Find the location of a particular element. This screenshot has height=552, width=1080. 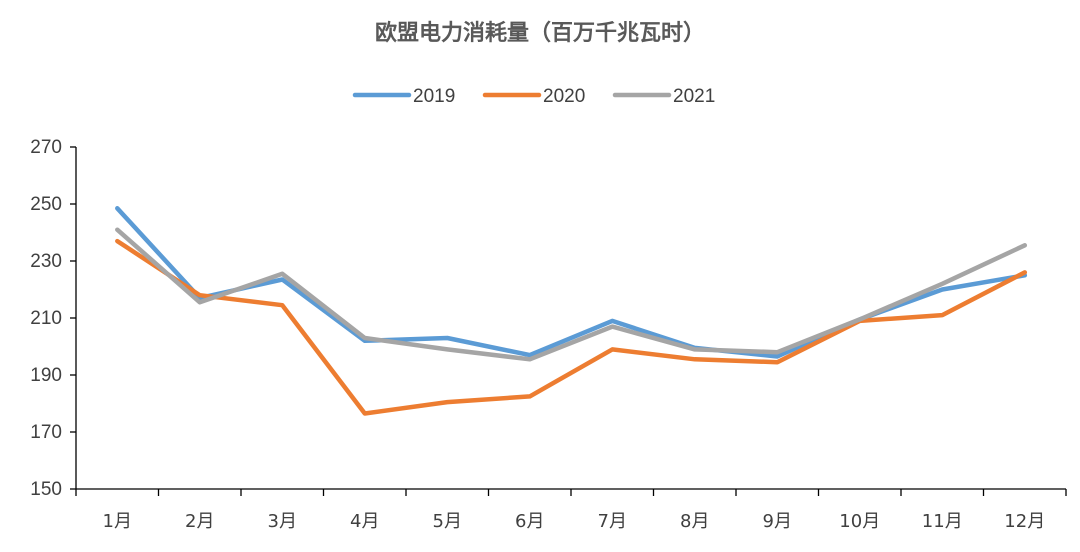

x-tick-label: 9月 is located at coordinates (777, 521).